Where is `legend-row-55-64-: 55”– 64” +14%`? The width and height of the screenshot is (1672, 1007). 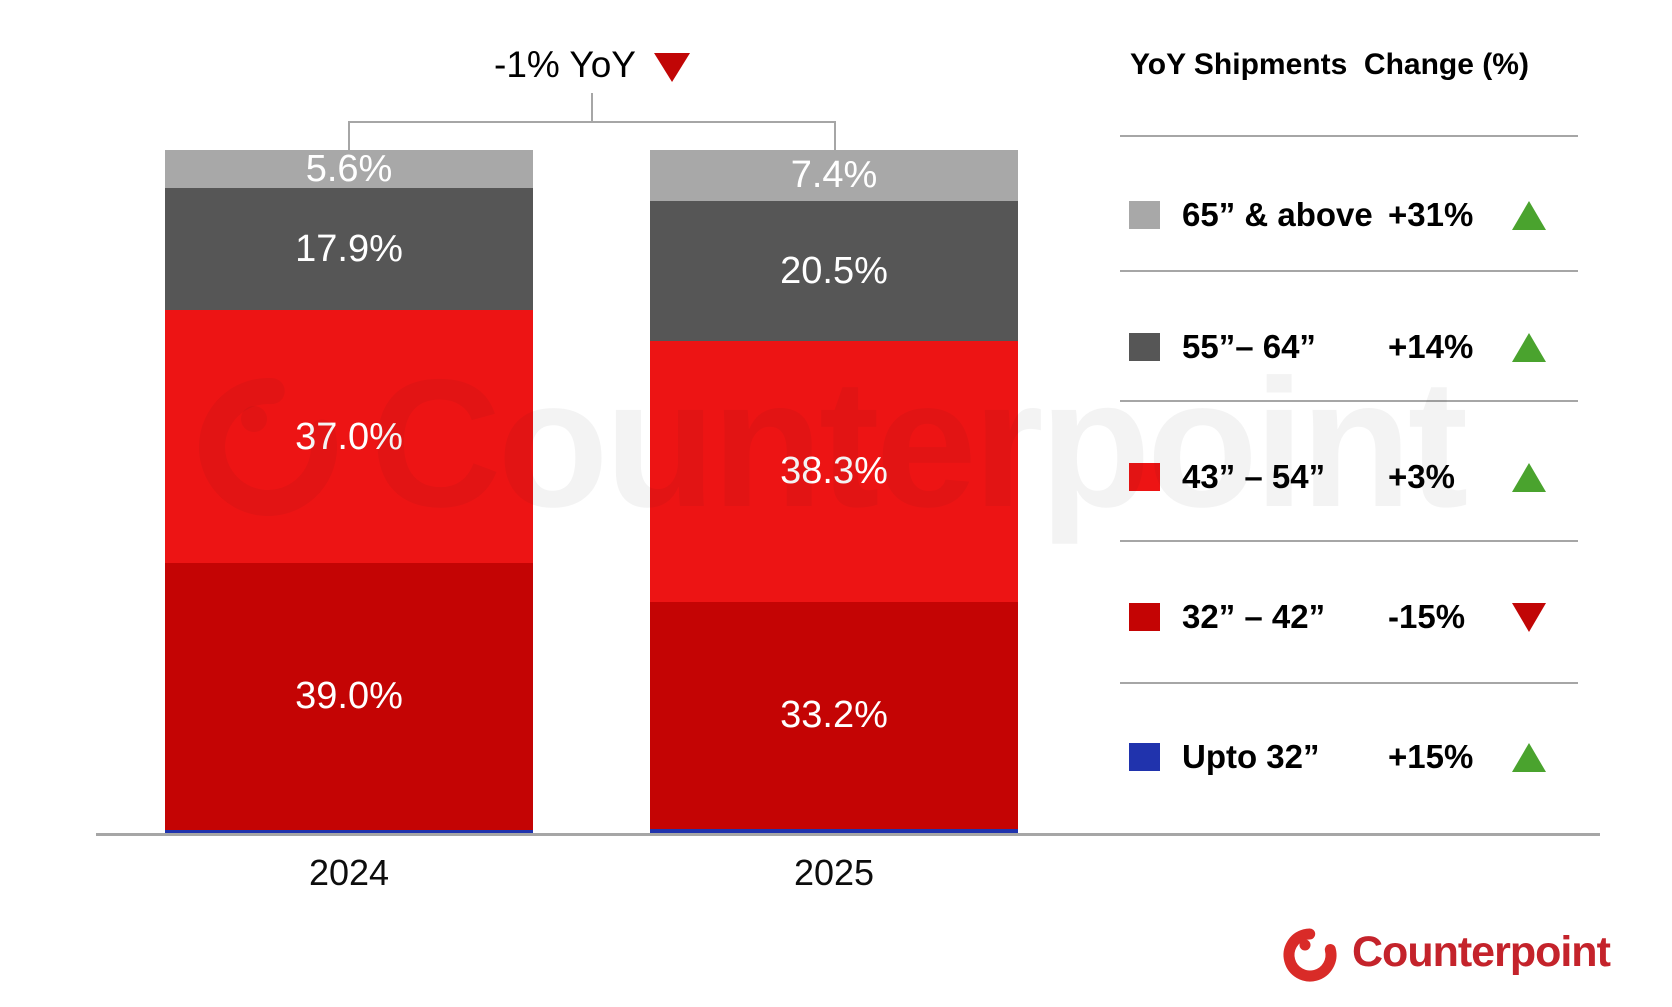 legend-row-55-64-: 55”– 64” +14% is located at coordinates (1349, 347).